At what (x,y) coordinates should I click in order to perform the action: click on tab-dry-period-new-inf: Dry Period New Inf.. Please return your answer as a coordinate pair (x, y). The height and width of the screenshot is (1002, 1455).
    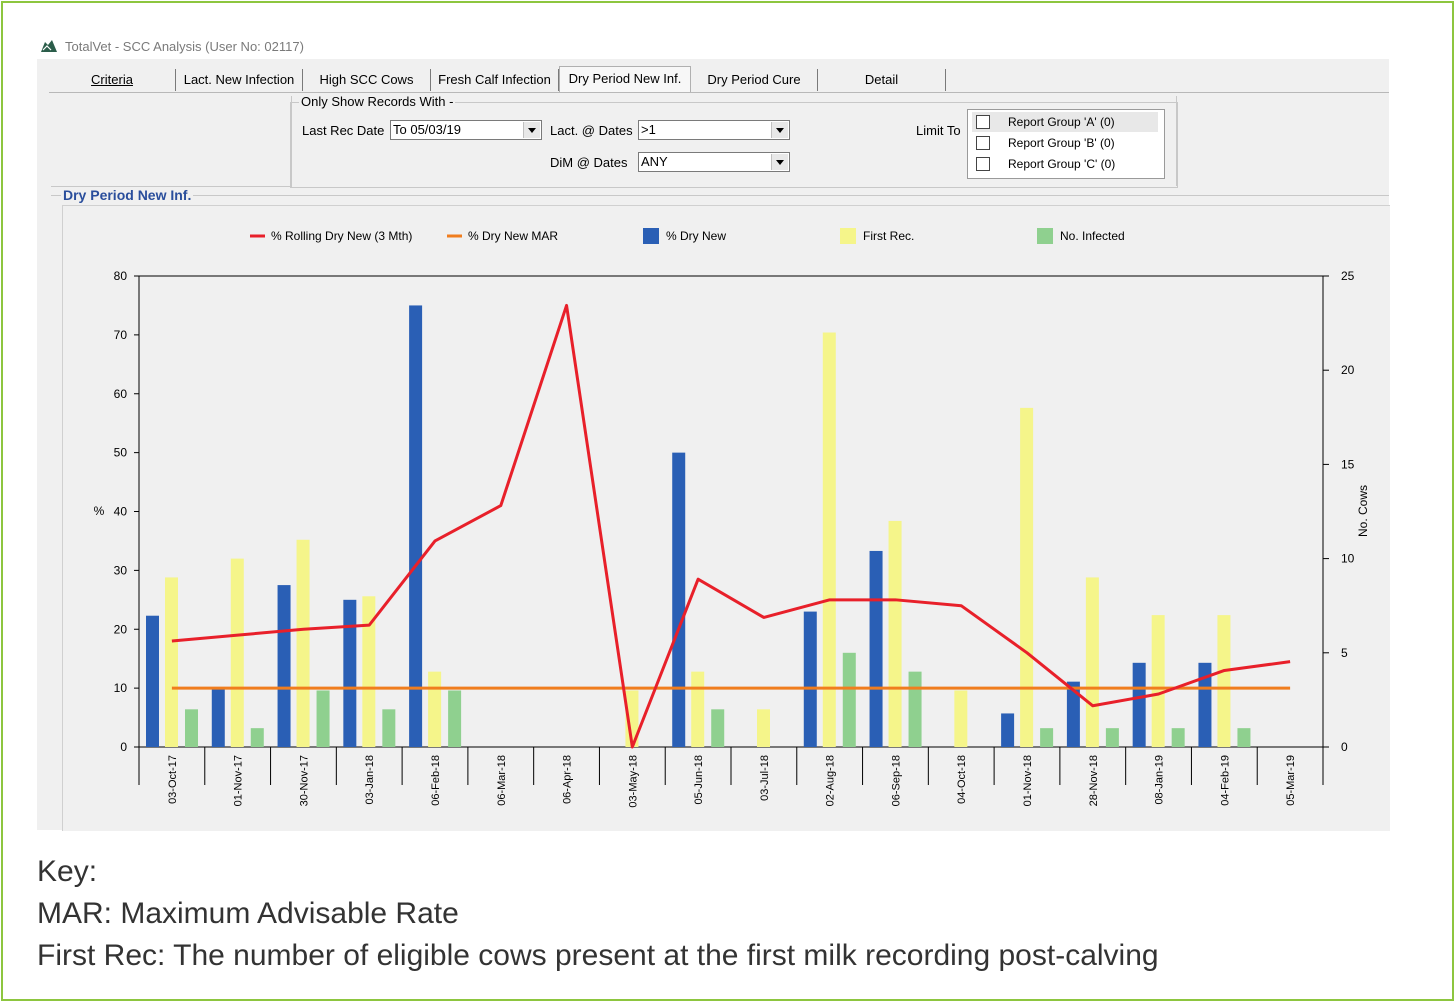
    Looking at the image, I should click on (625, 79).